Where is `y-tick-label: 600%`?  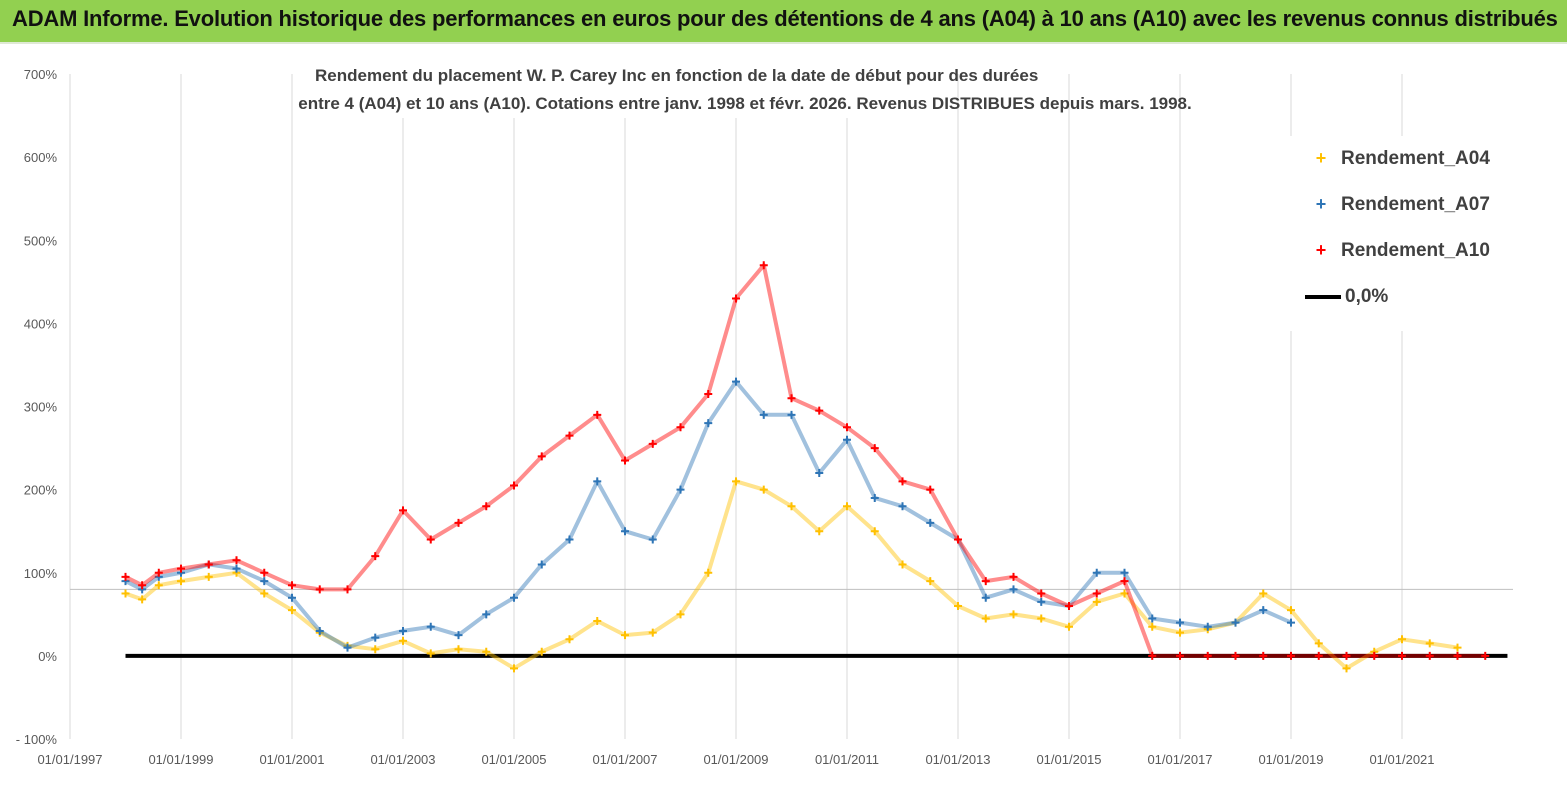 y-tick-label: 600% is located at coordinates (41, 157).